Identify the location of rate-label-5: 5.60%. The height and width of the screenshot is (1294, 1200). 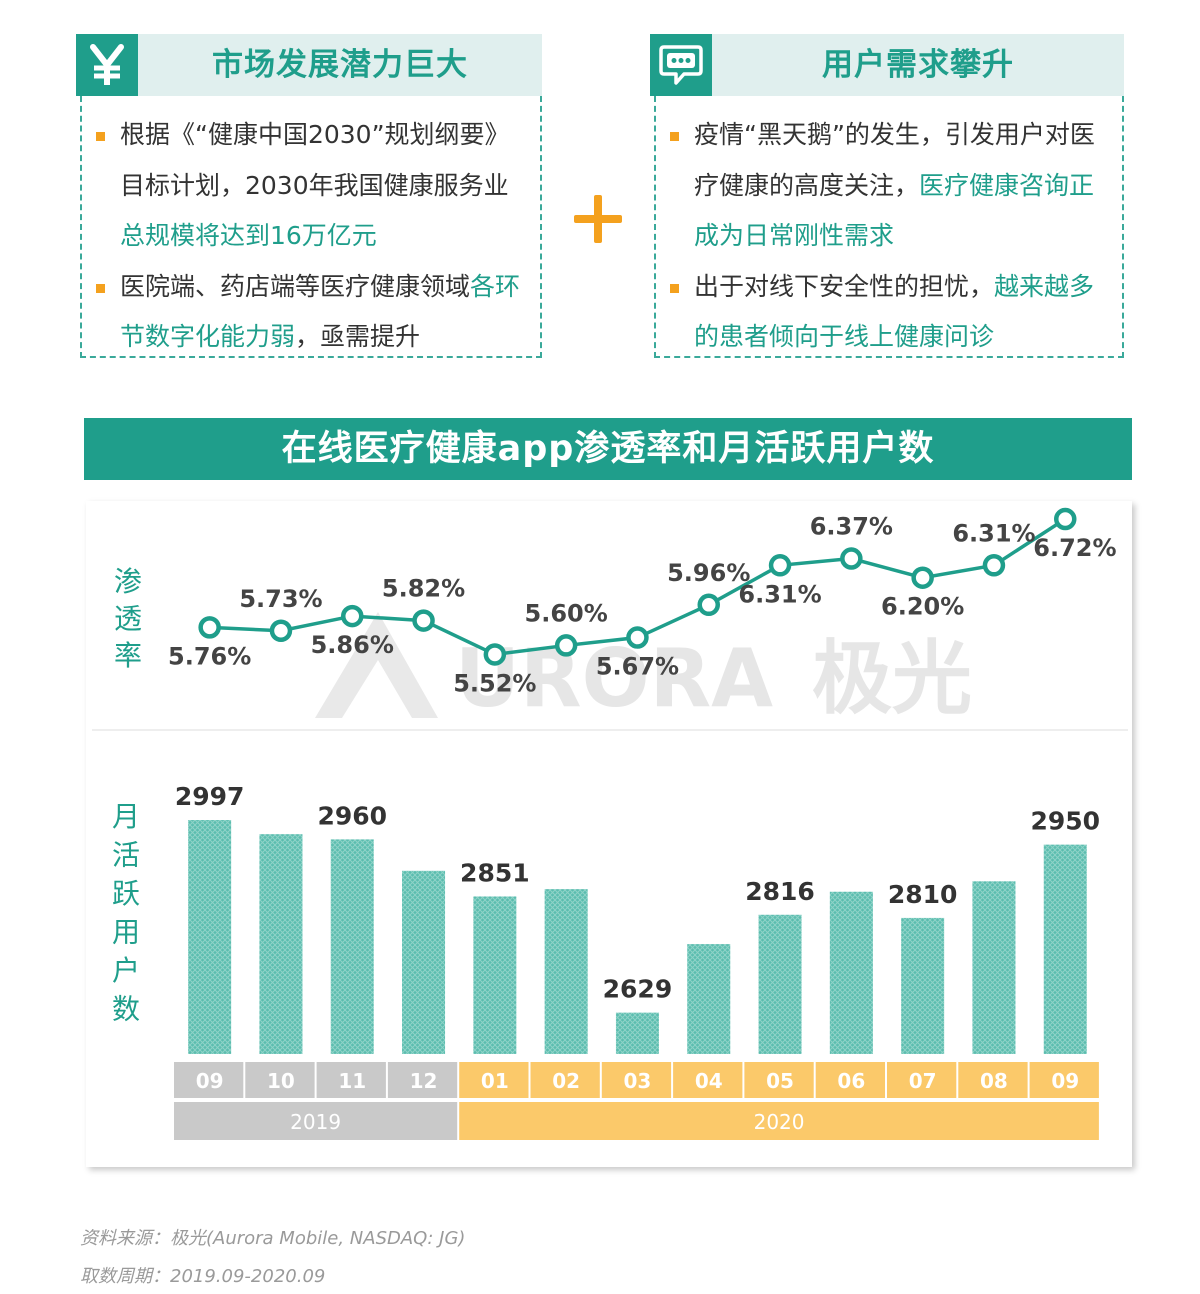
(566, 613).